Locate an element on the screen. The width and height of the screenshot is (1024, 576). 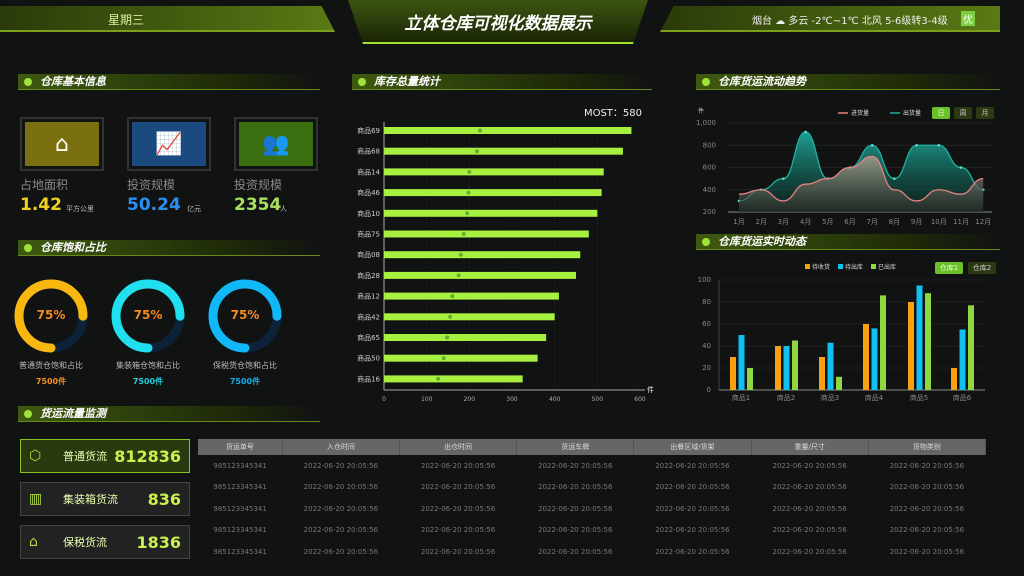
info-tile: ⌂ is located at coordinates (62, 144).